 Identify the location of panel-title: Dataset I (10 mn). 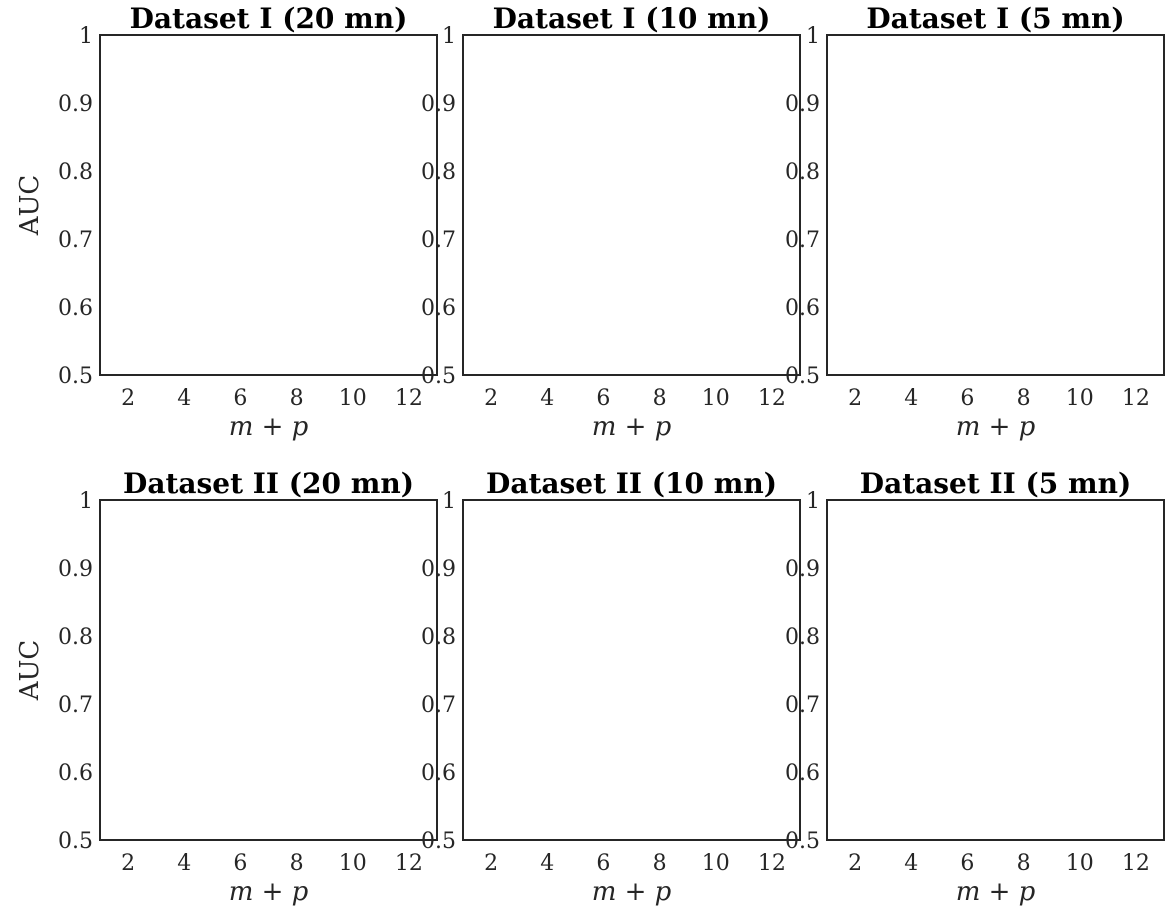
(632, 18).